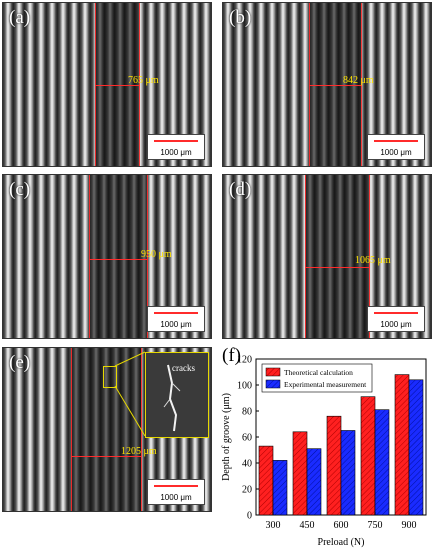  I want to click on micrograph-panel-d: 1065 μm (d) 1000 μm, so click(327, 256).